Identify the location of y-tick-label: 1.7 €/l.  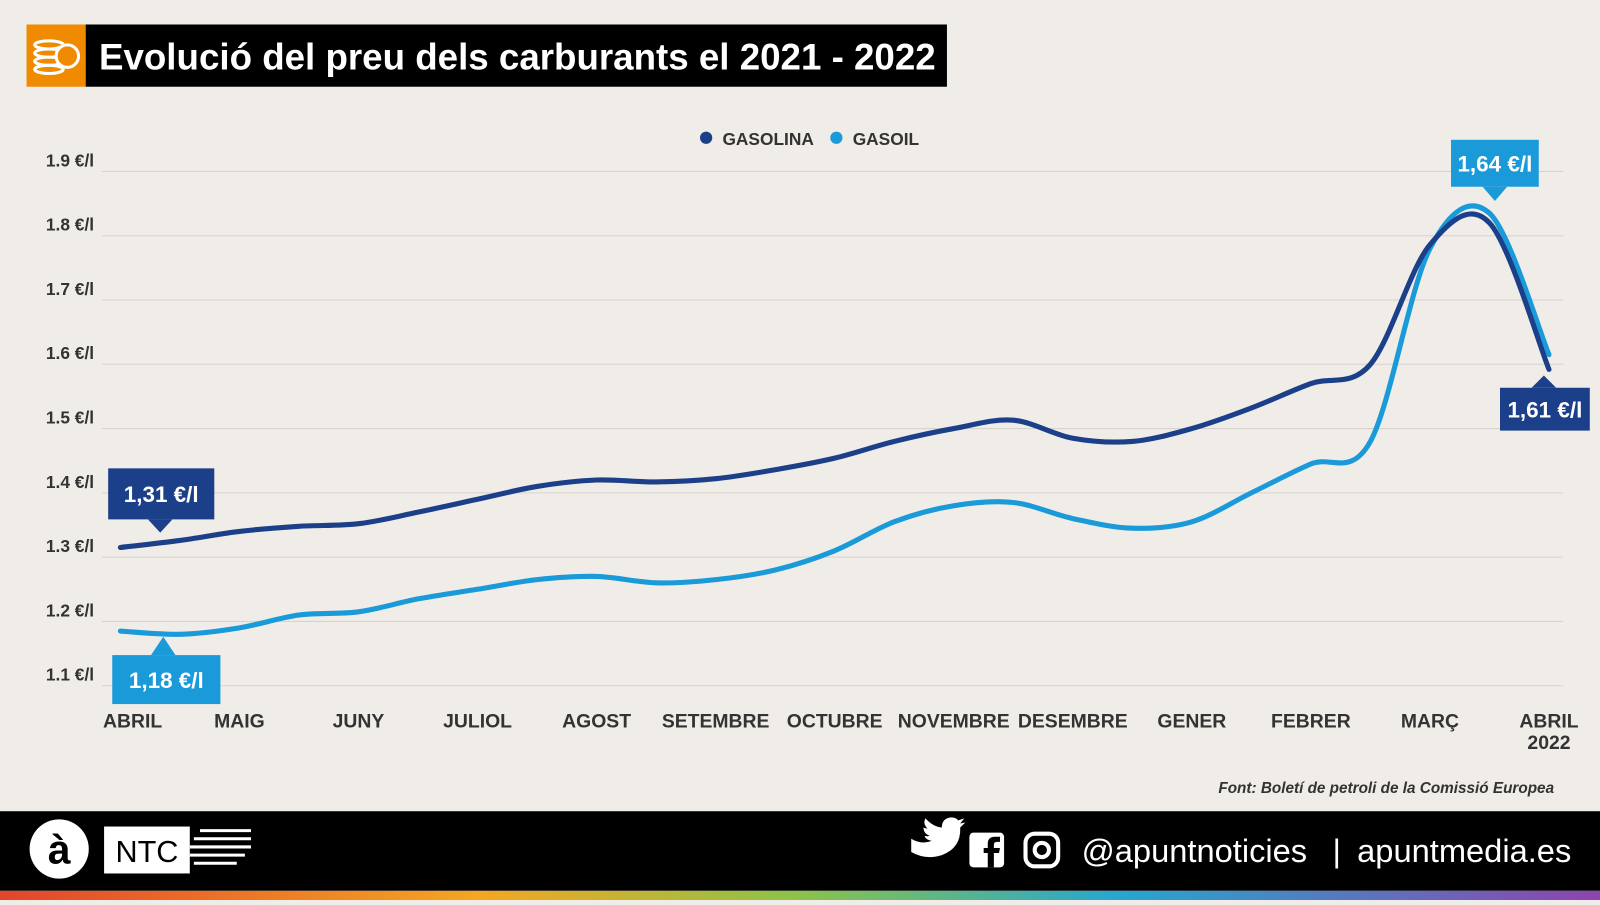
(70, 289).